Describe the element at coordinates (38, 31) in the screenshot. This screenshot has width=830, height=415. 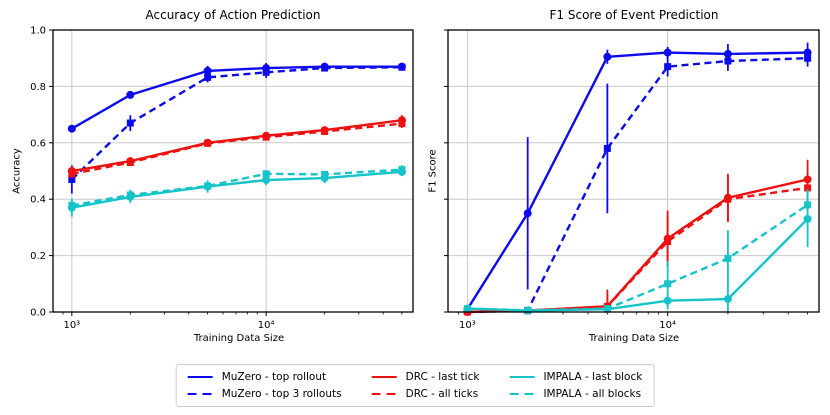
I see `y-tick-label: 1.0` at that location.